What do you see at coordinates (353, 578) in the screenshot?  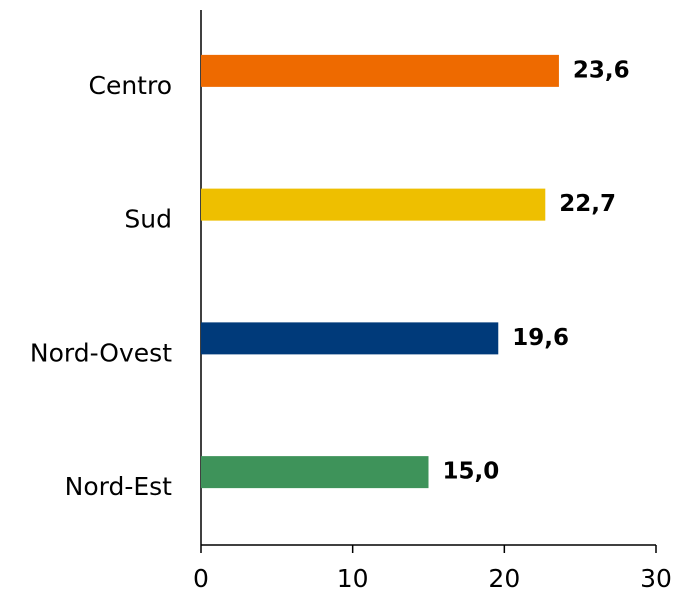 I see `x-tick-label: 10` at bounding box center [353, 578].